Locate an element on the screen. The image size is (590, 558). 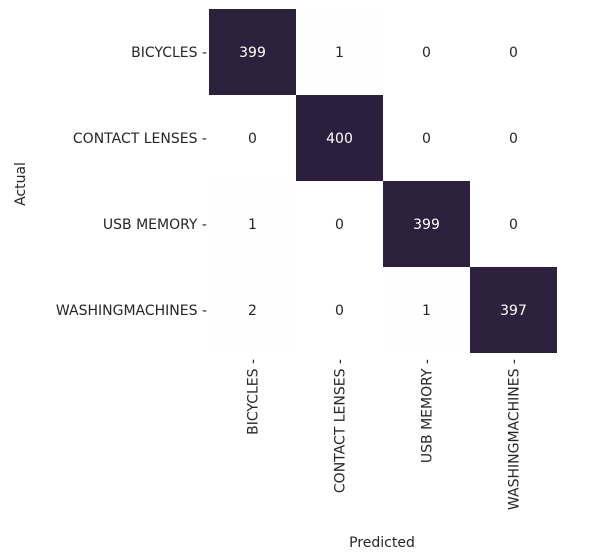
cell-value-2-2: 399 is located at coordinates (426, 225).